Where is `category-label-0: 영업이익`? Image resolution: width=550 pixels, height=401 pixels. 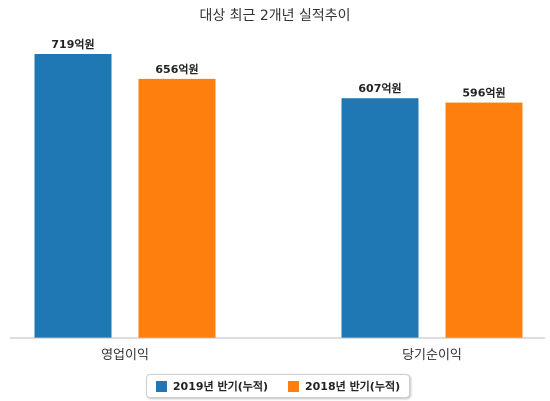 category-label-0: 영업이익 is located at coordinates (125, 355).